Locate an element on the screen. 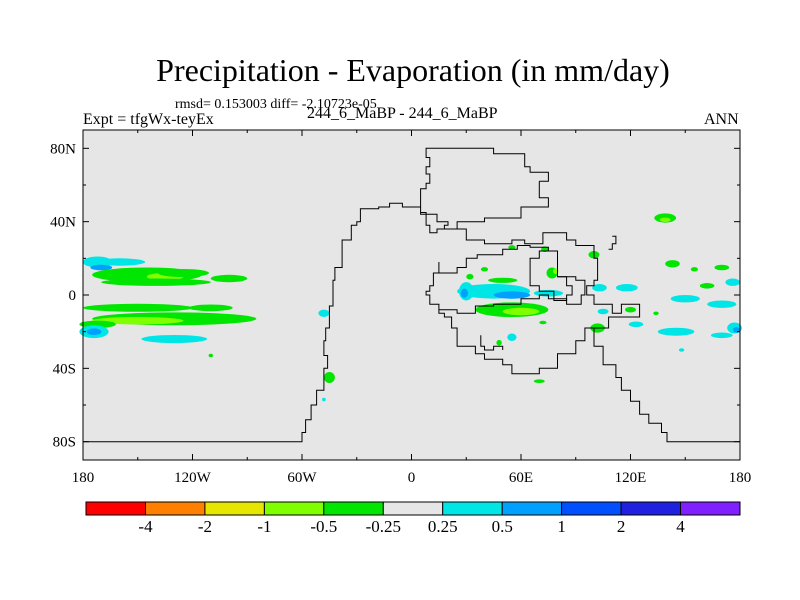 The width and height of the screenshot is (800, 600). y-tick-label: 80S is located at coordinates (64, 443).